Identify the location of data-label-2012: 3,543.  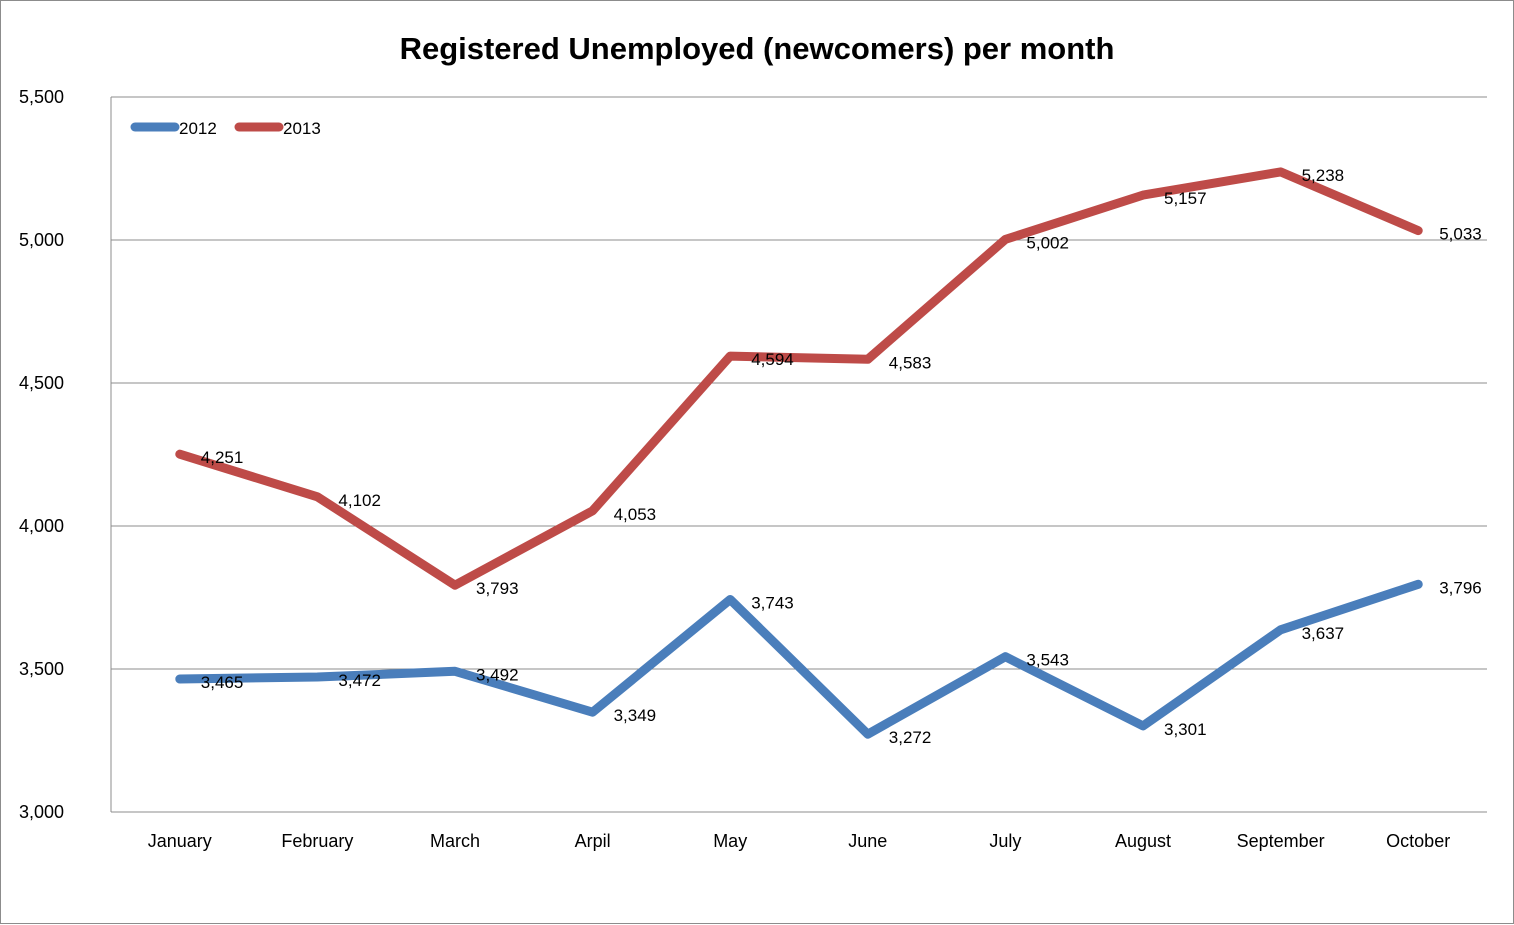
(1047, 660).